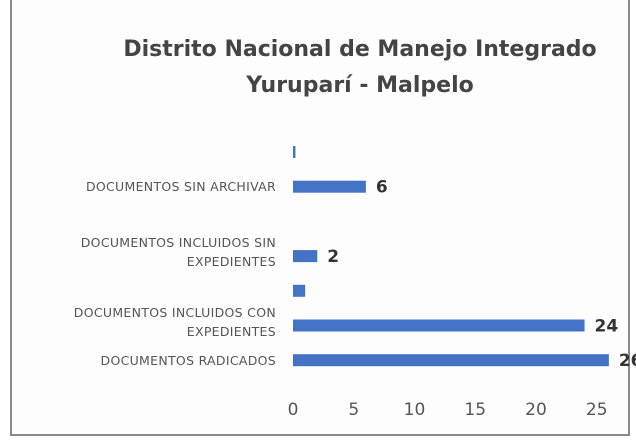  I want to click on x-tick-label: 0, so click(293, 410).